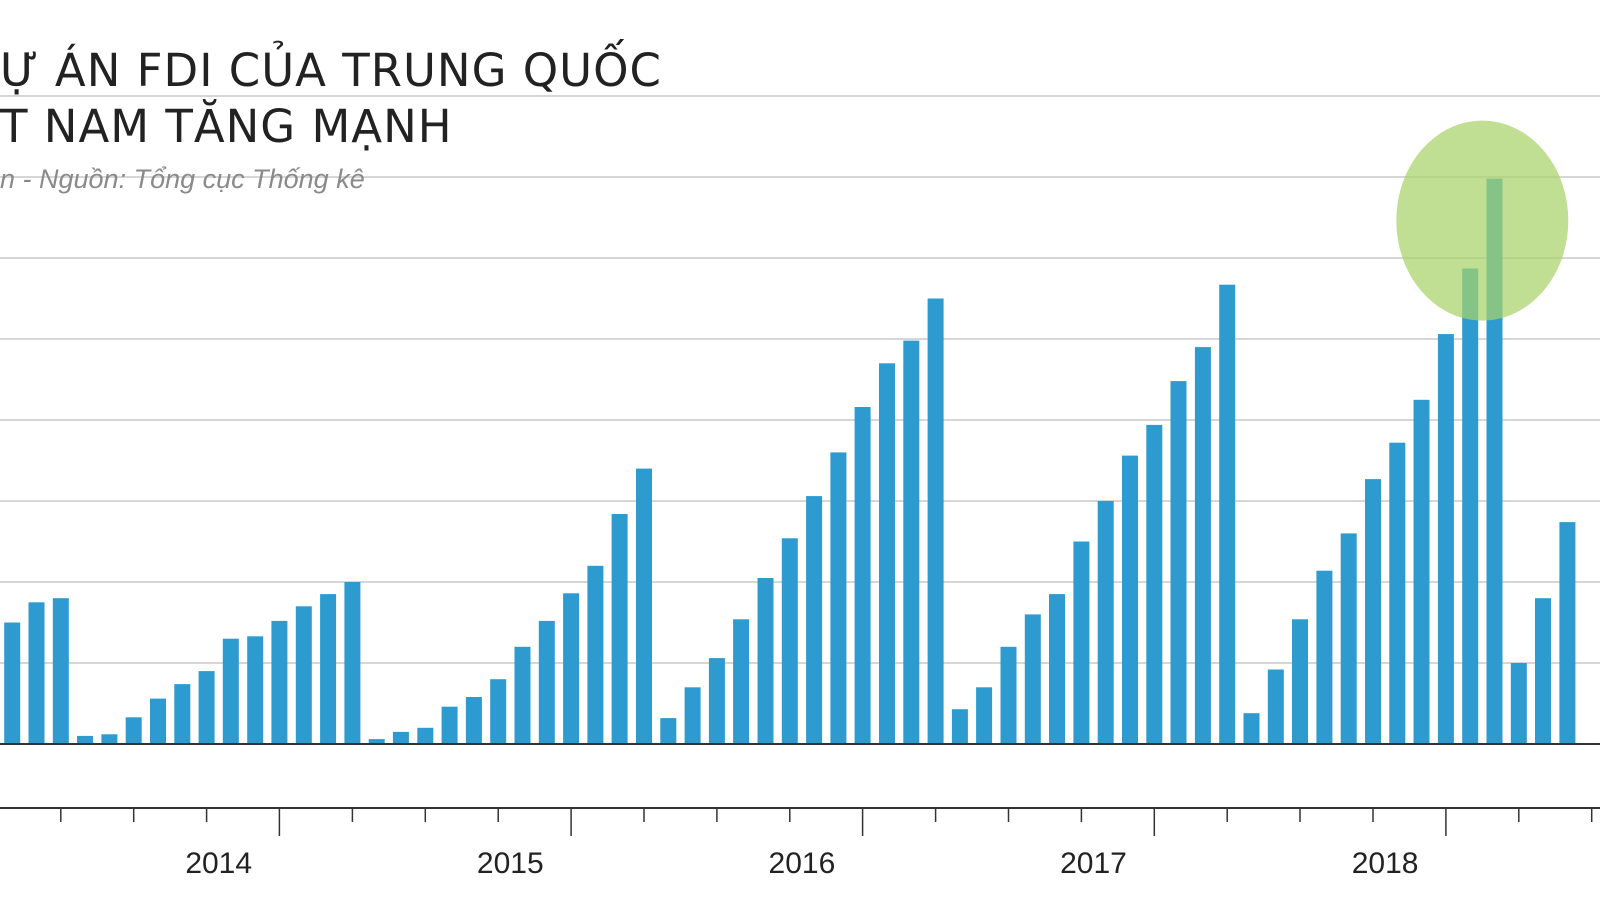  I want to click on x-axis-ticks, so click(826, 822).